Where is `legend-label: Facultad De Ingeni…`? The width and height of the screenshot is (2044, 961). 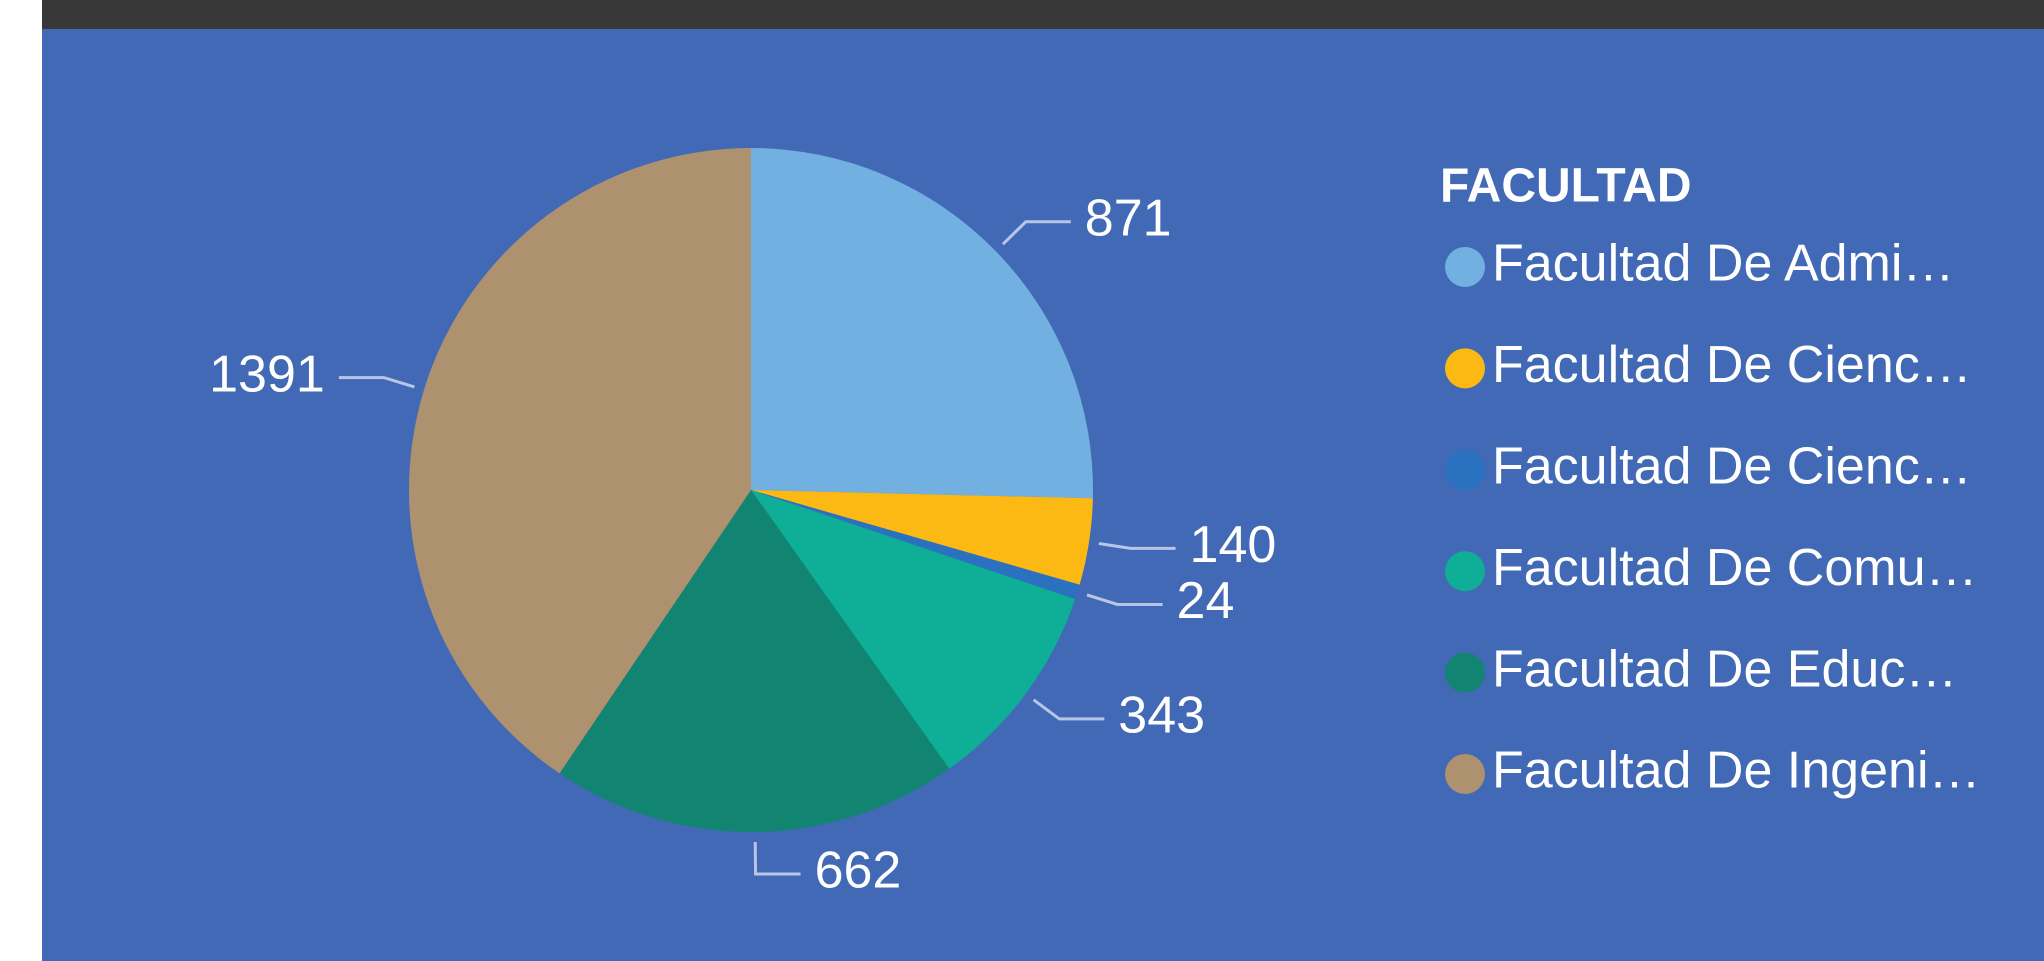 legend-label: Facultad De Ingeni… is located at coordinates (1736, 771).